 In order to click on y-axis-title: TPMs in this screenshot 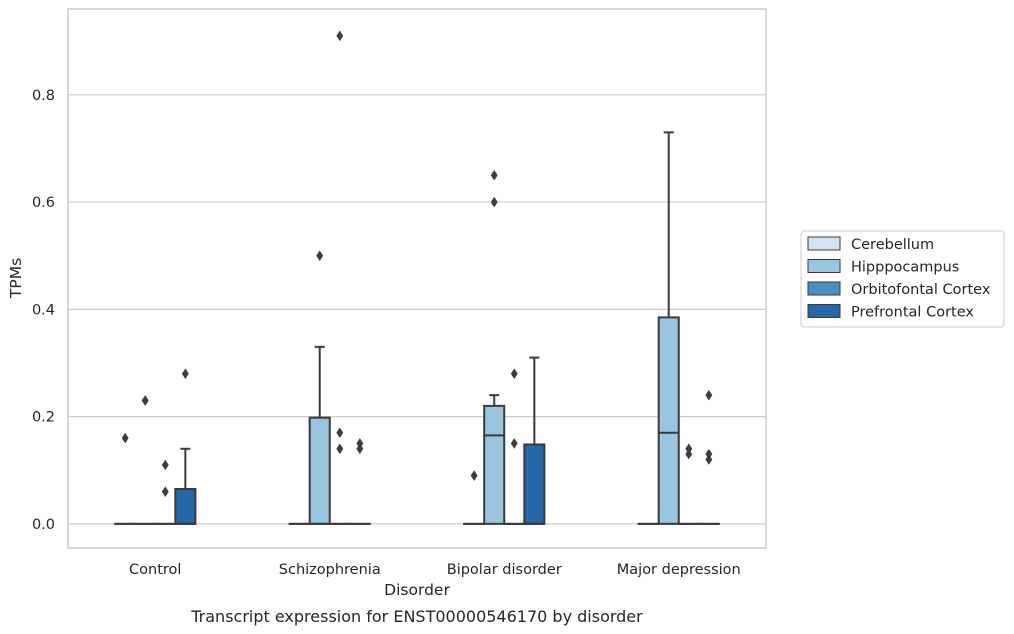, I will do `click(16, 278)`.